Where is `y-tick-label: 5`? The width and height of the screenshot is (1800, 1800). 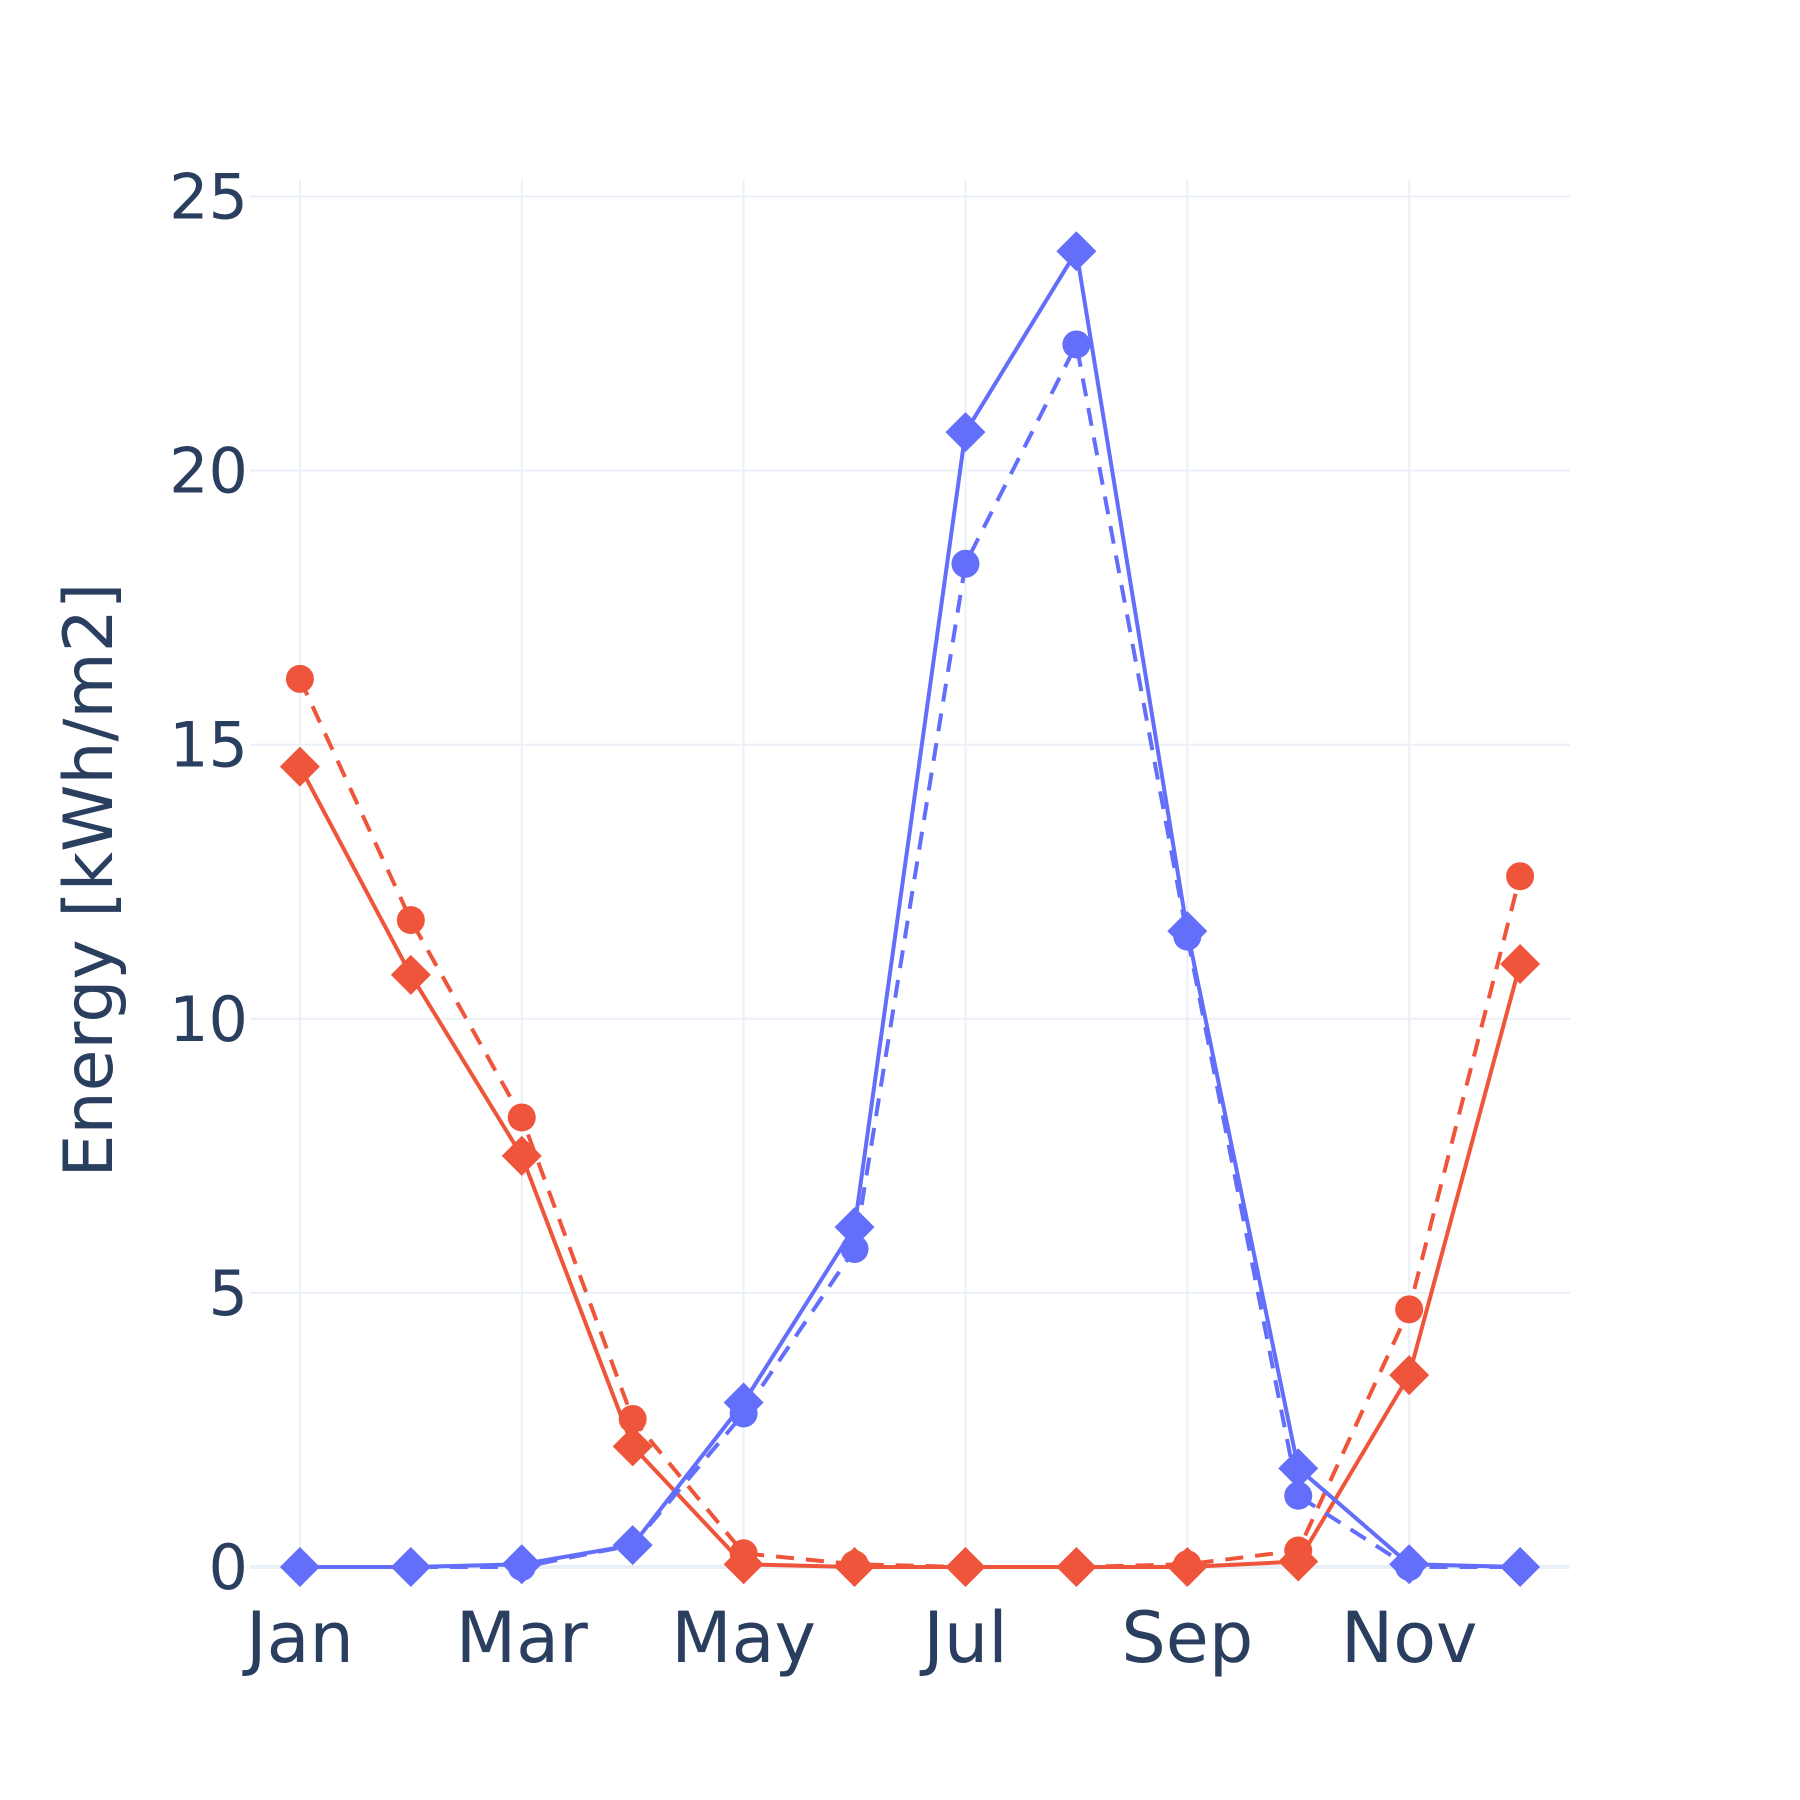
y-tick-label: 5 is located at coordinates (228, 1293).